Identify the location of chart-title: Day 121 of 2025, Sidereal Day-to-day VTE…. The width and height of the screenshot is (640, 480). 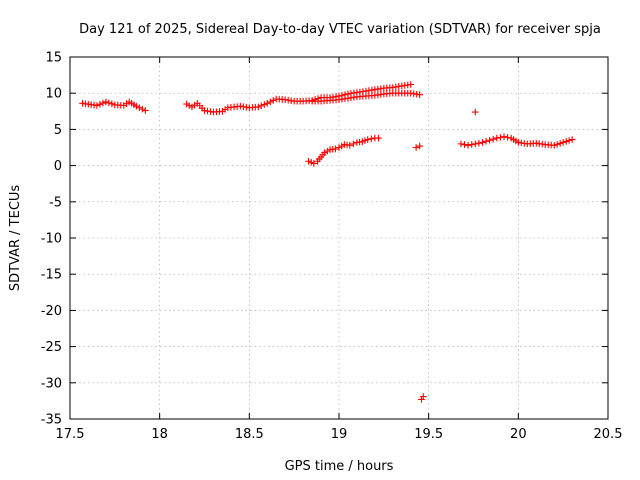
(340, 29).